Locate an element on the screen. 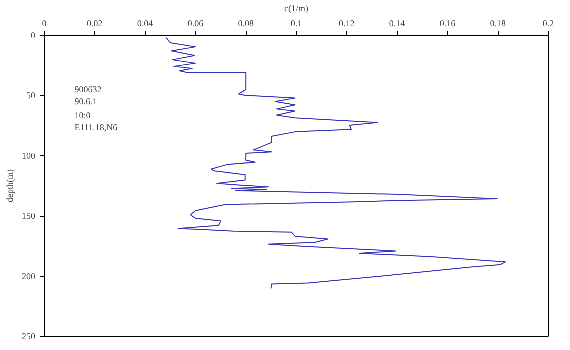 Image resolution: width=570 pixels, height=350 pixels. x-tick-label: 0.16 is located at coordinates (448, 23).